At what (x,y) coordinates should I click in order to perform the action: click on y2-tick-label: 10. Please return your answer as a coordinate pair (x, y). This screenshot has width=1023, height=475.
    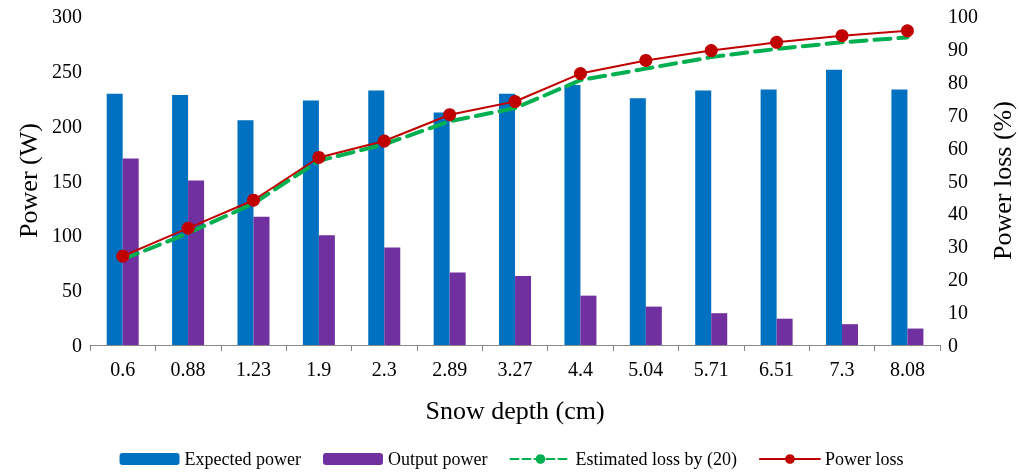
    Looking at the image, I should click on (958, 312).